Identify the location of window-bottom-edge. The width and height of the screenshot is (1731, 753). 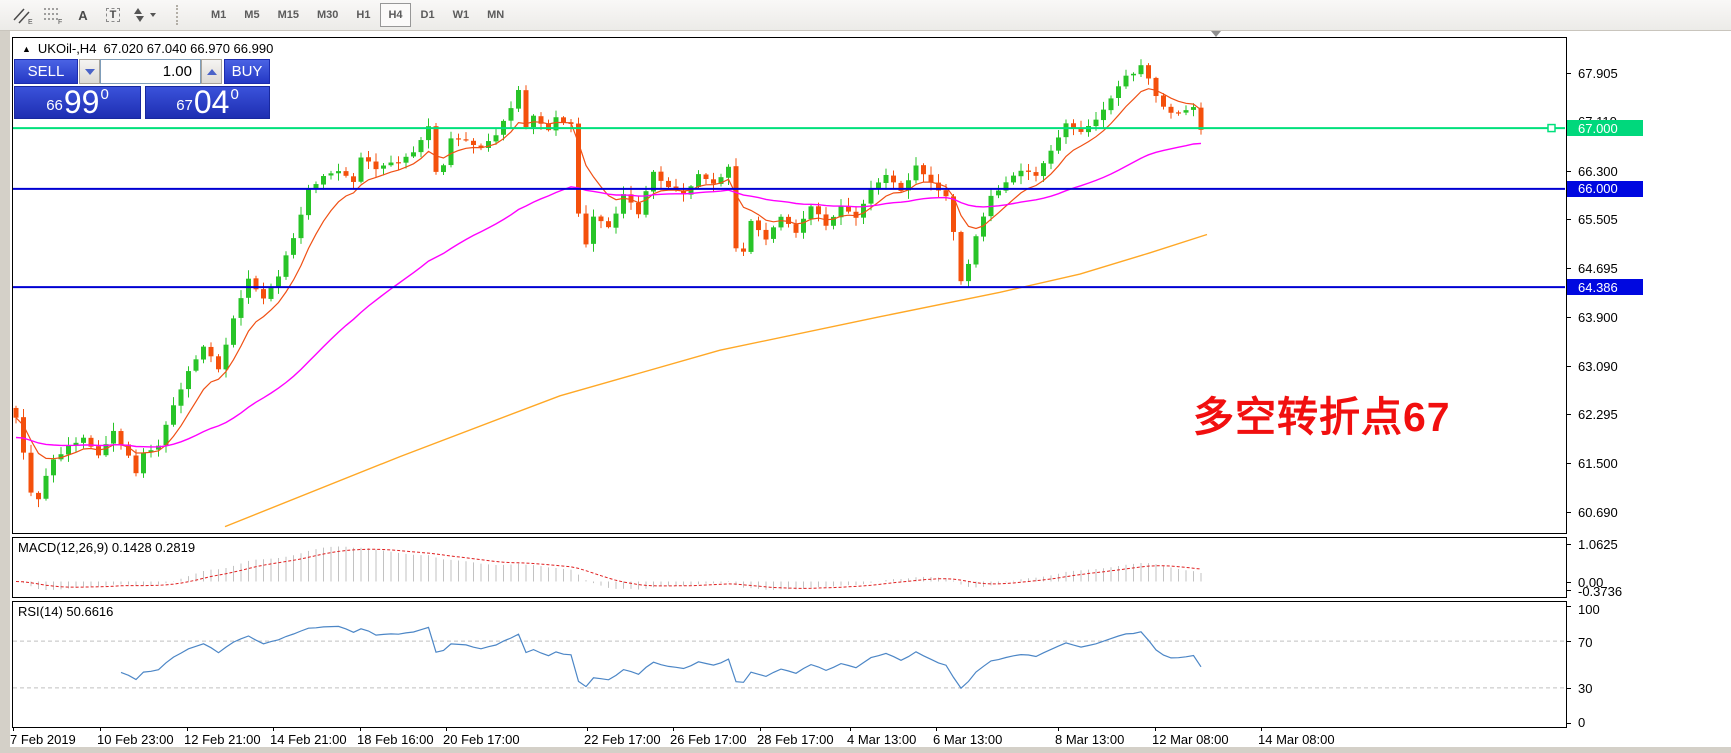
(865, 750).